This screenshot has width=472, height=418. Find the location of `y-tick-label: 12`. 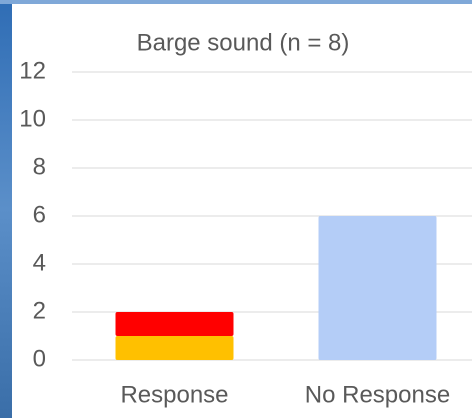

y-tick-label: 12 is located at coordinates (32, 70).